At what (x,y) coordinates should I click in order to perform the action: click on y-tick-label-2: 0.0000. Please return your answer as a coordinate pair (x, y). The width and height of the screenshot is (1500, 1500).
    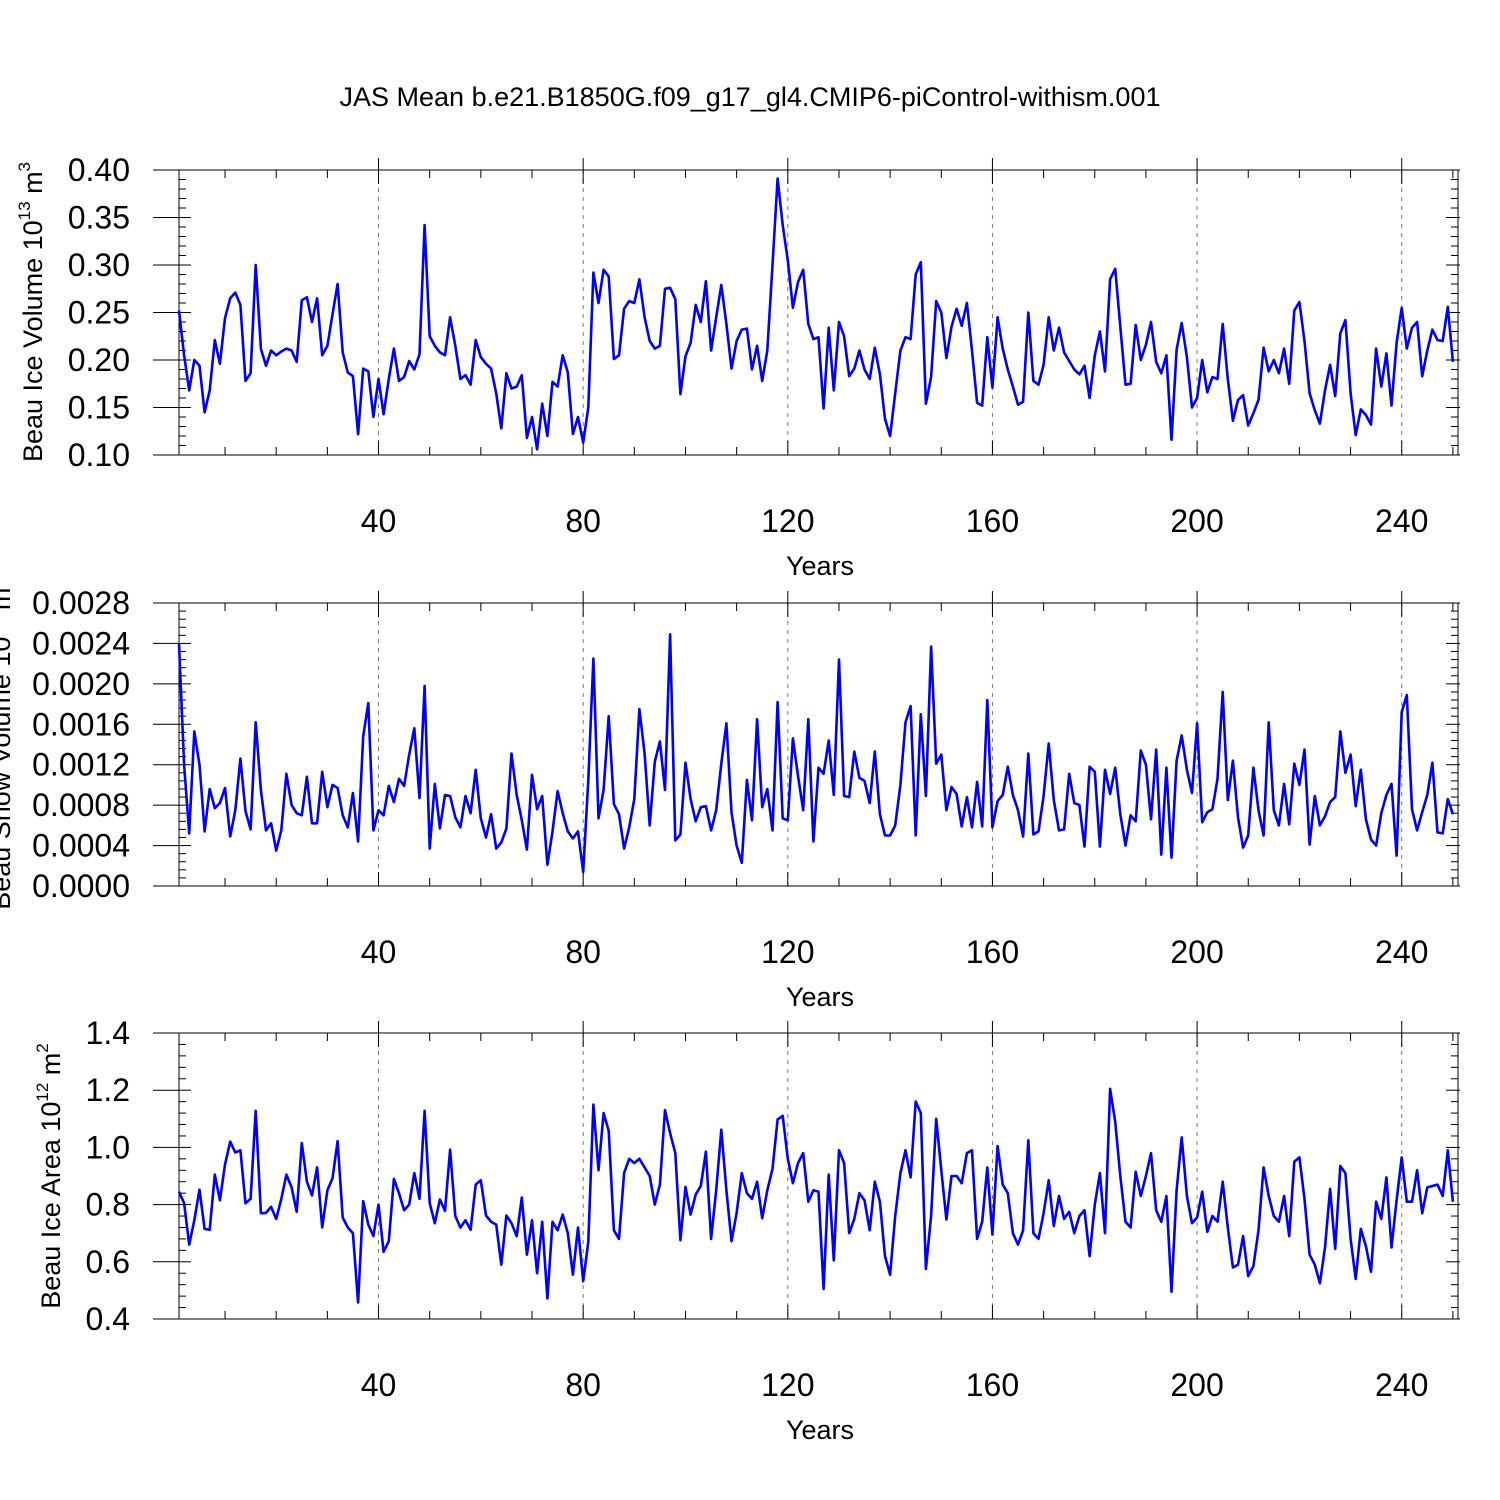
    Looking at the image, I should click on (81, 886).